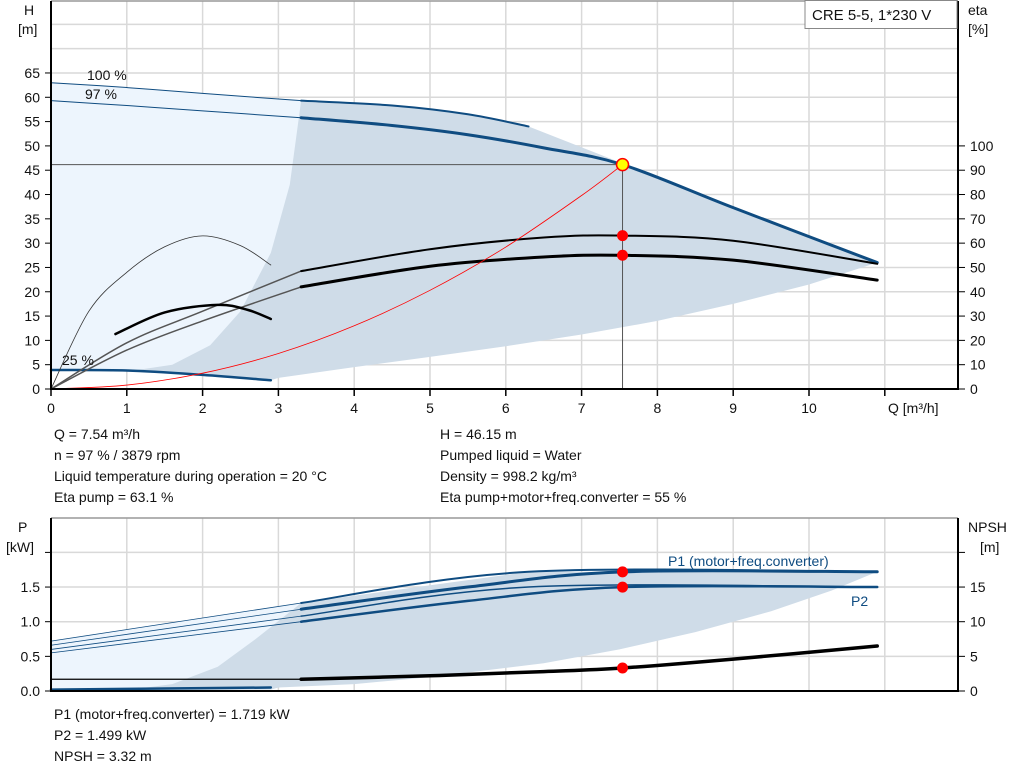 Image resolution: width=1024 pixels, height=781 pixels. Describe the element at coordinates (31, 622) in the screenshot. I see `p-tick-label: 1.0` at that location.